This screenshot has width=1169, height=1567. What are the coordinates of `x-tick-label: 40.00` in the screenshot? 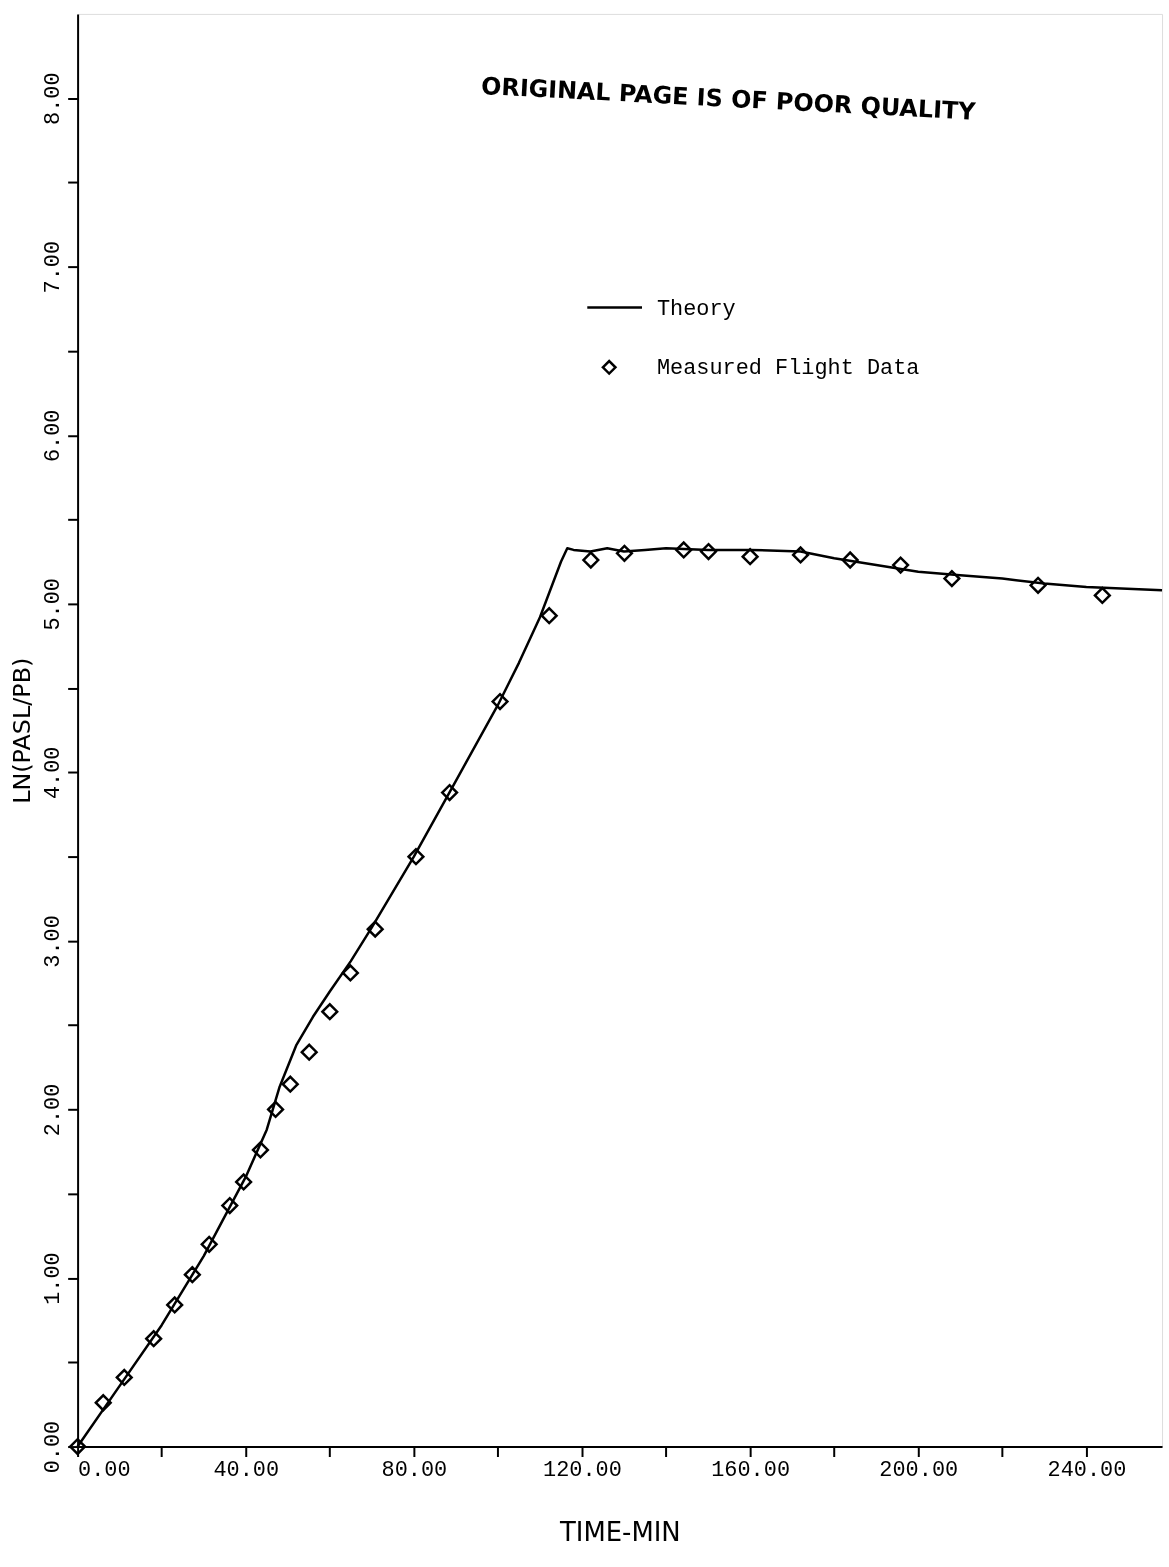 It's located at (246, 1470).